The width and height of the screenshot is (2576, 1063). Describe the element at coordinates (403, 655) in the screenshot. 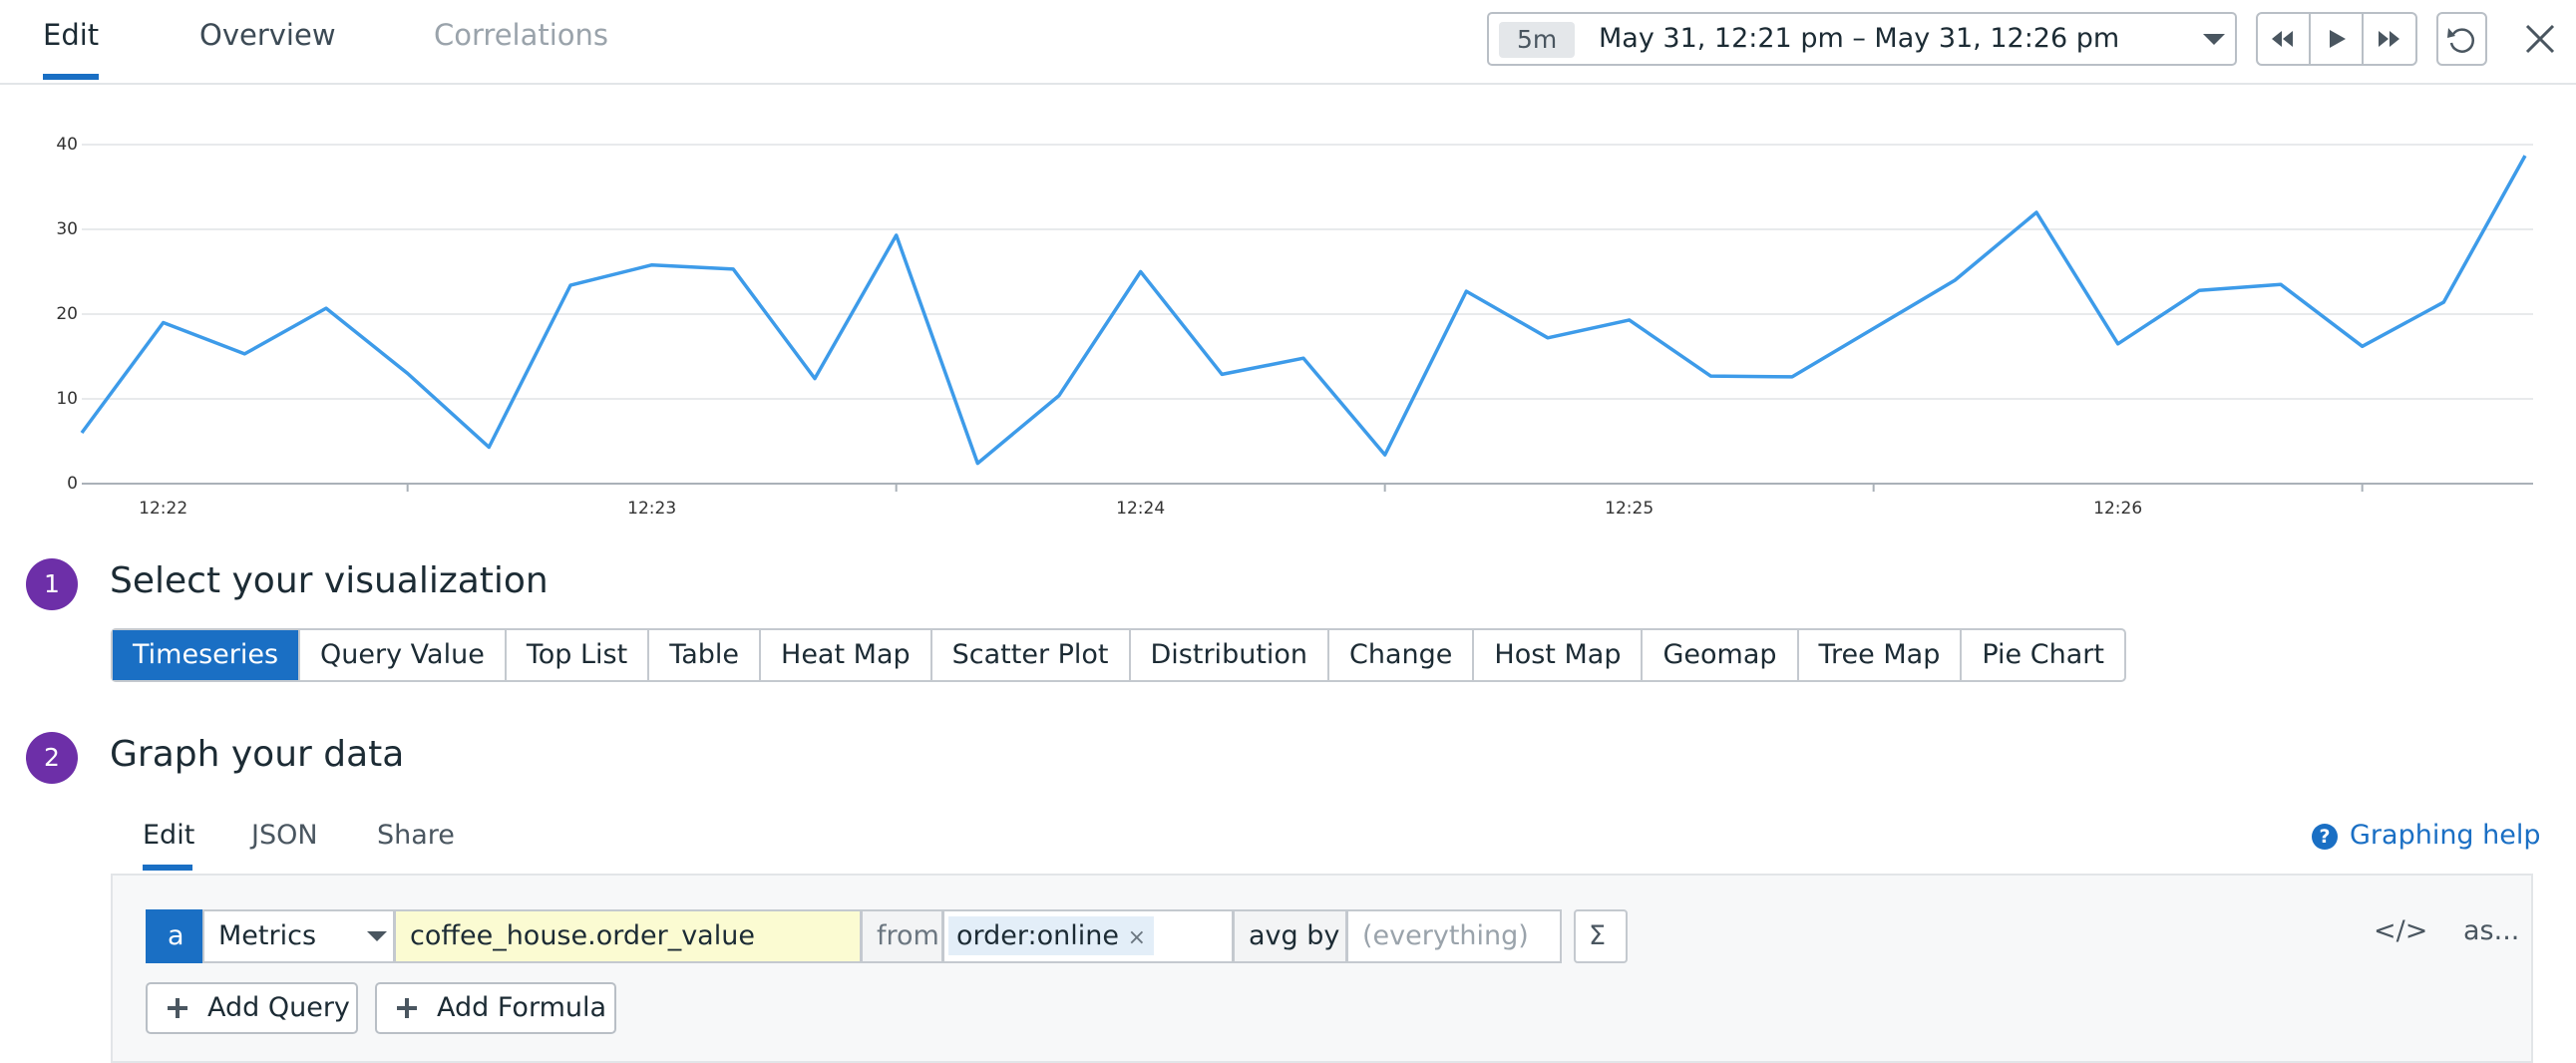

I see `visualization-option: Query Value` at that location.